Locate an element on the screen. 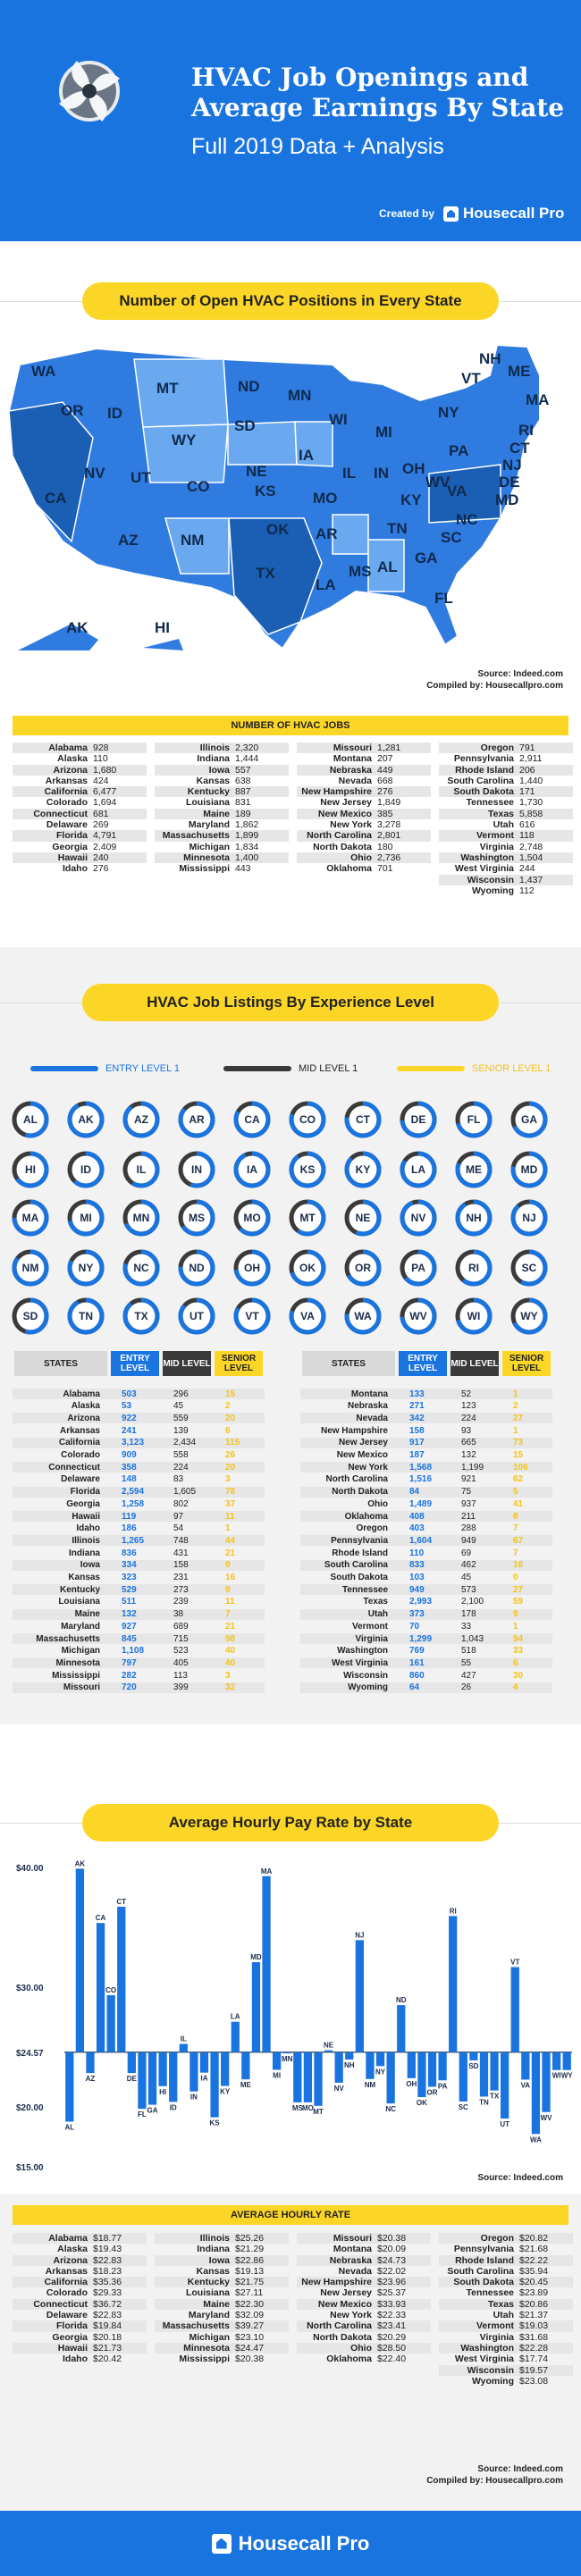  state-name: Mississippi is located at coordinates (204, 2359).